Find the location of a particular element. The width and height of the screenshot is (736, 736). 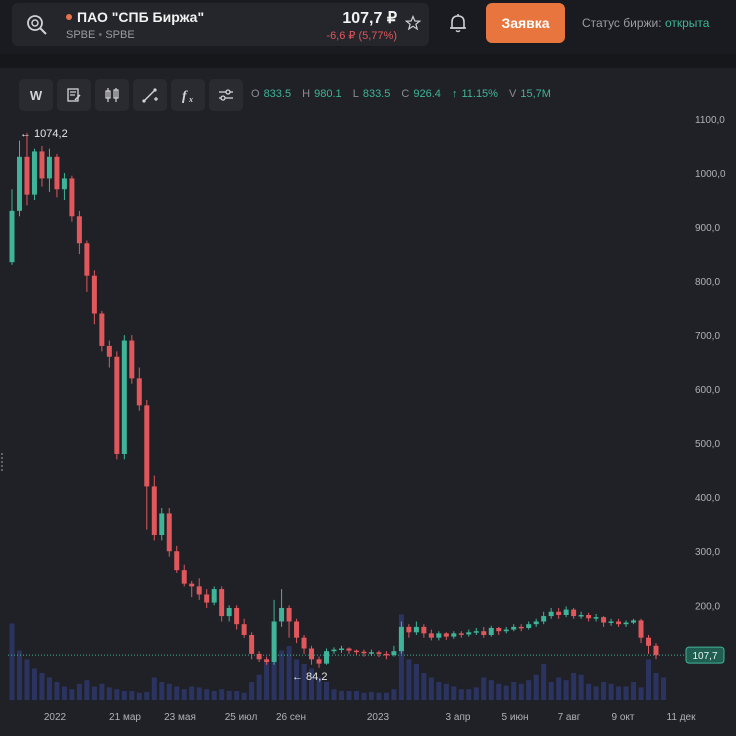

drawing-tools-button is located at coordinates (150, 95).